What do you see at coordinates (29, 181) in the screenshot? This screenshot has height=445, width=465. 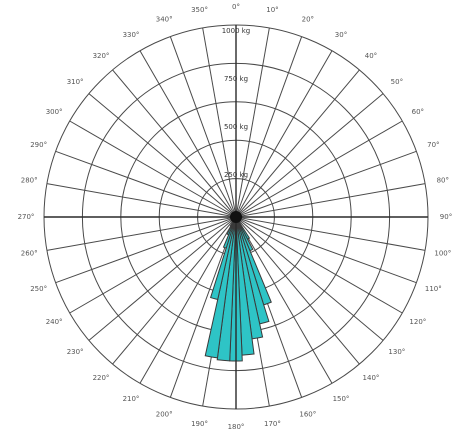 I see `angle-label-280: 280°` at bounding box center [29, 181].